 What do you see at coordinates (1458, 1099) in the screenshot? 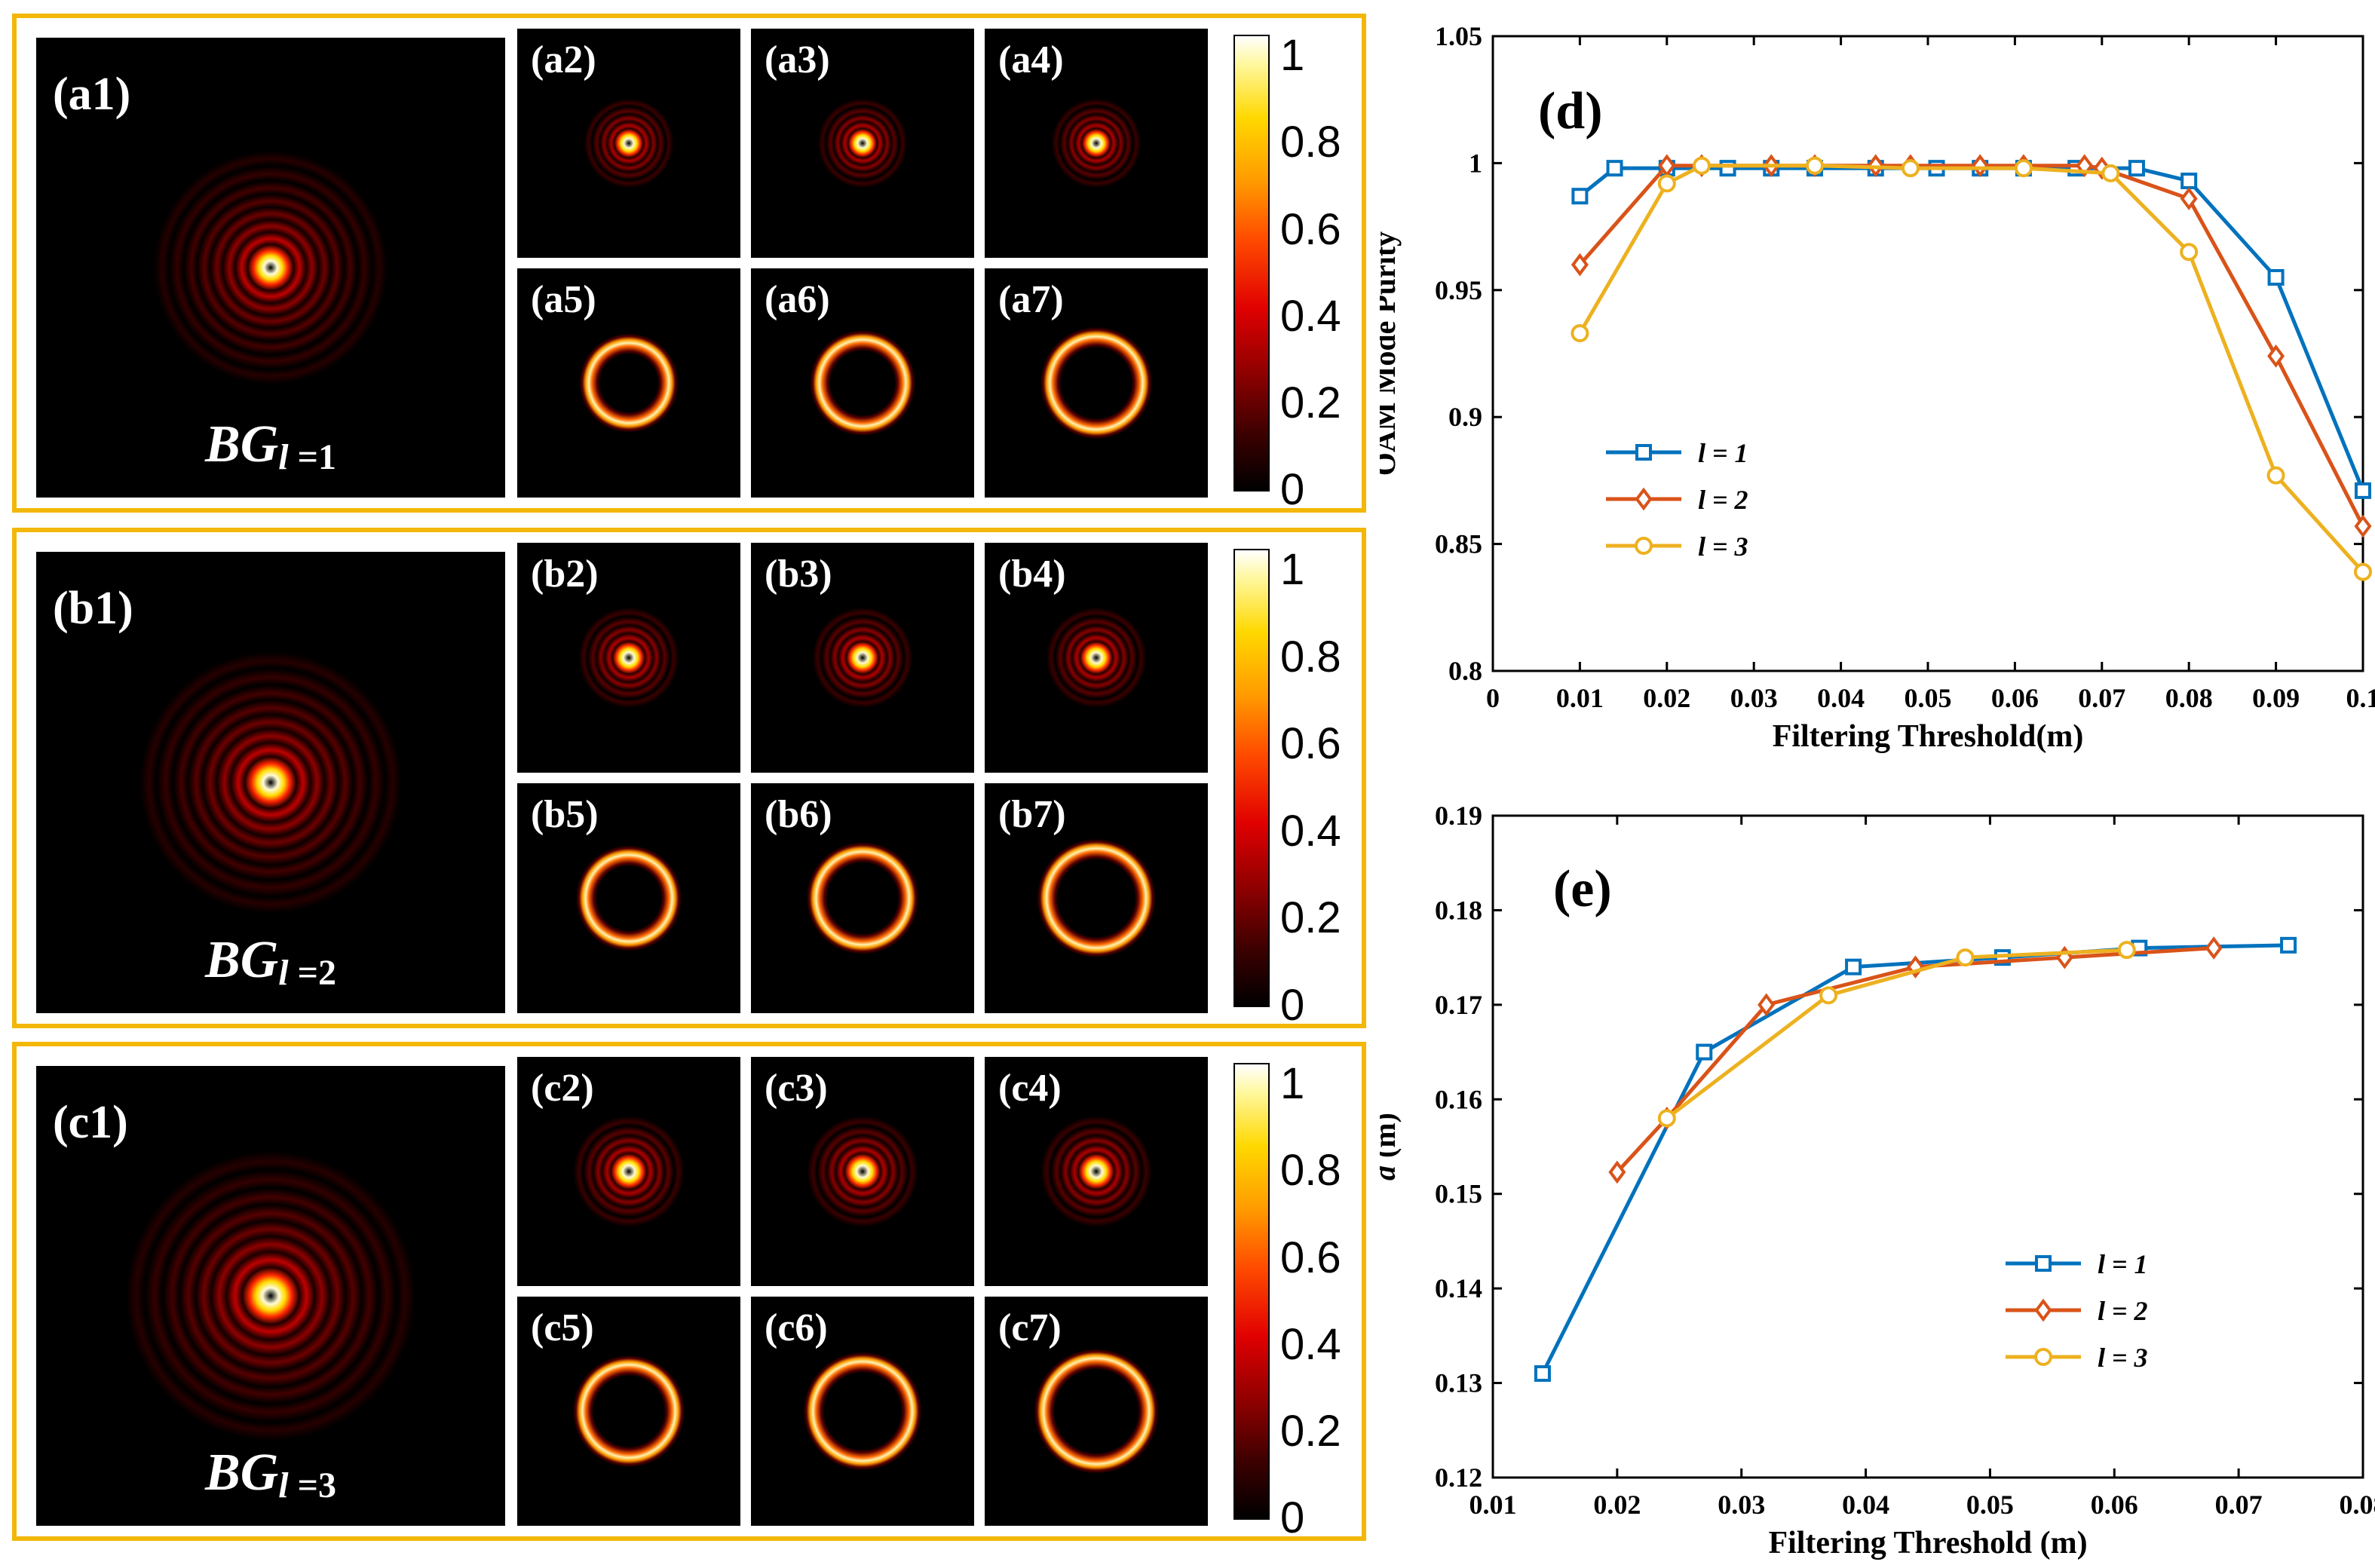
I see `y-tick-label: 0.16` at bounding box center [1458, 1099].